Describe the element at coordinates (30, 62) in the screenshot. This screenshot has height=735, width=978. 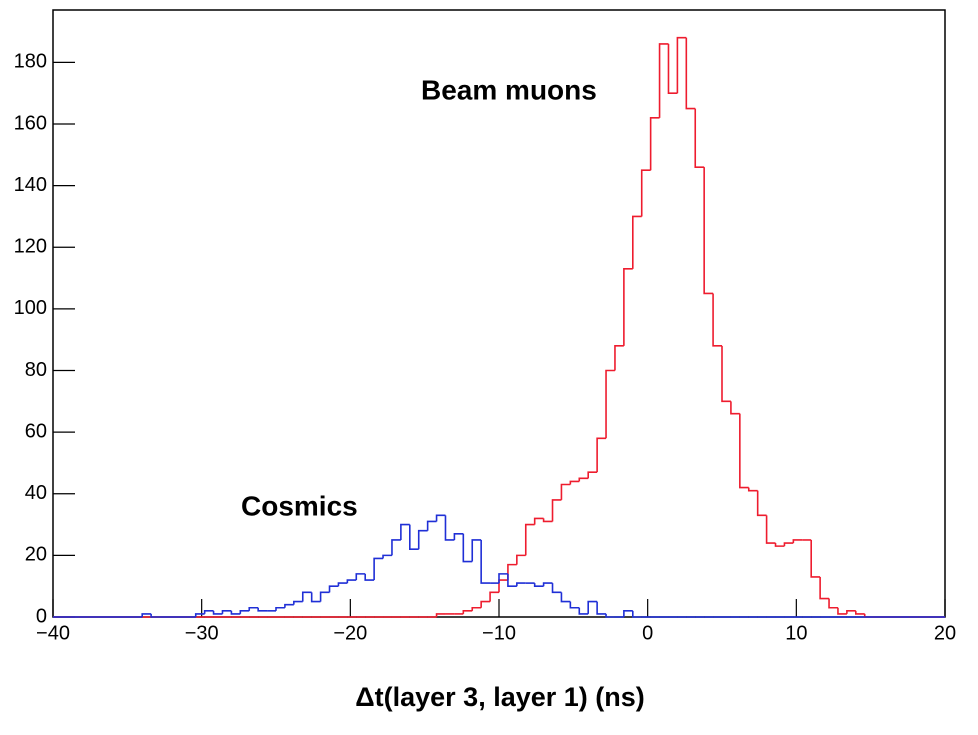
I see `y-tick-label: 180` at that location.